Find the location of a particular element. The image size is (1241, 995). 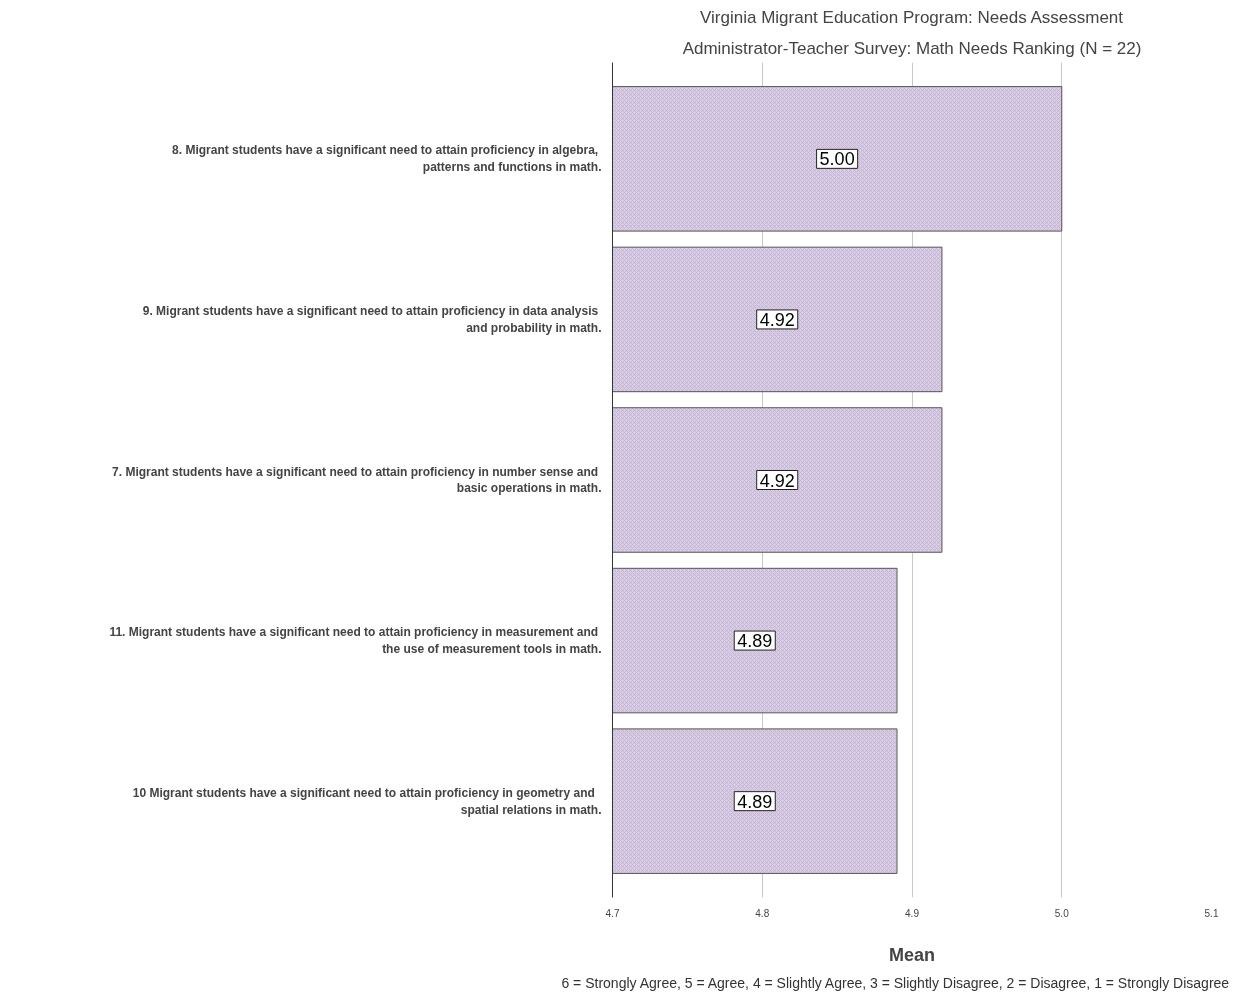

x-tick-label: 4.7 is located at coordinates (612, 913).